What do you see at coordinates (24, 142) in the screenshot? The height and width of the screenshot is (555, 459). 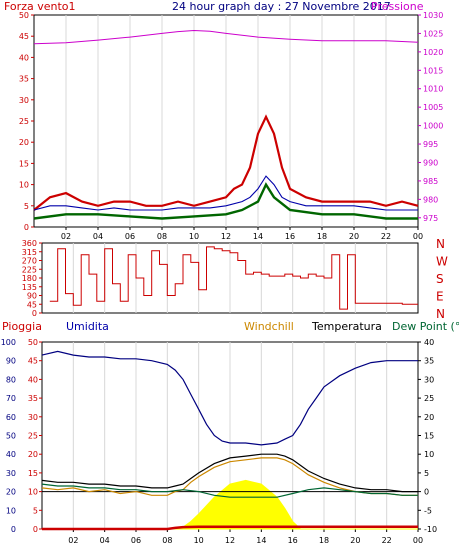 I see `wind-tick-label: 20` at bounding box center [24, 142].